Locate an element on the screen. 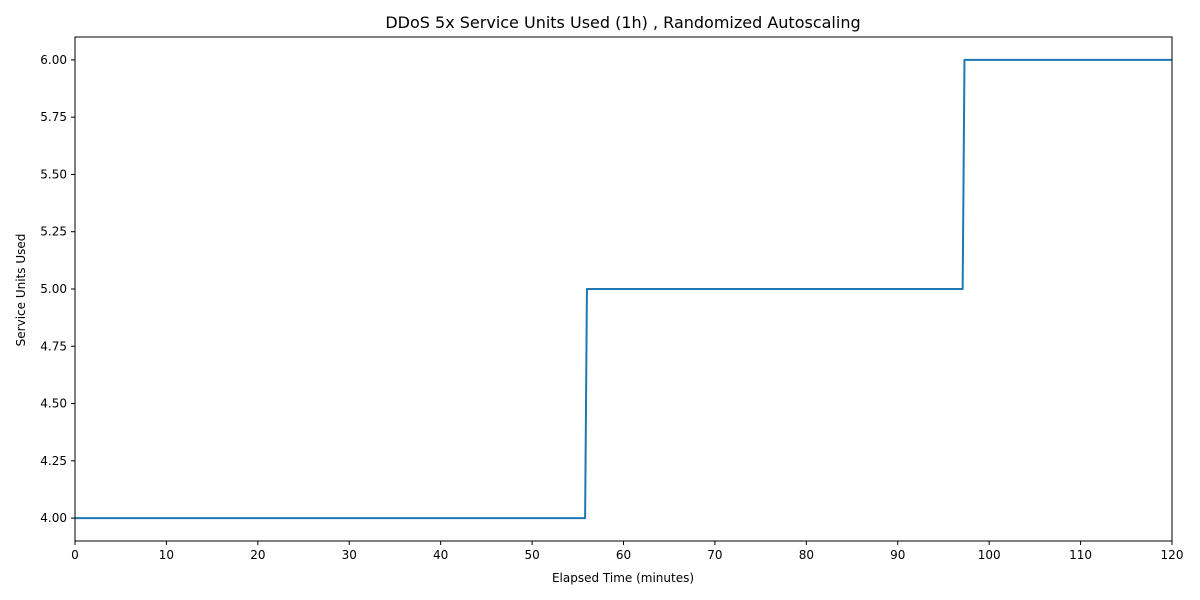 This screenshot has width=1200, height=600. x-tick-label: 10 is located at coordinates (166, 555).